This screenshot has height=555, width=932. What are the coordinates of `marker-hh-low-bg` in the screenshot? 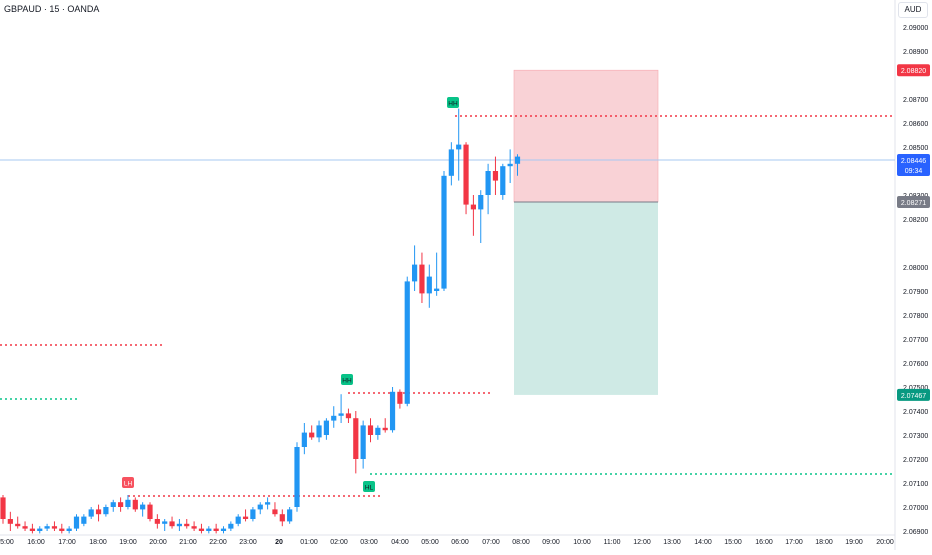 It's located at (347, 379).